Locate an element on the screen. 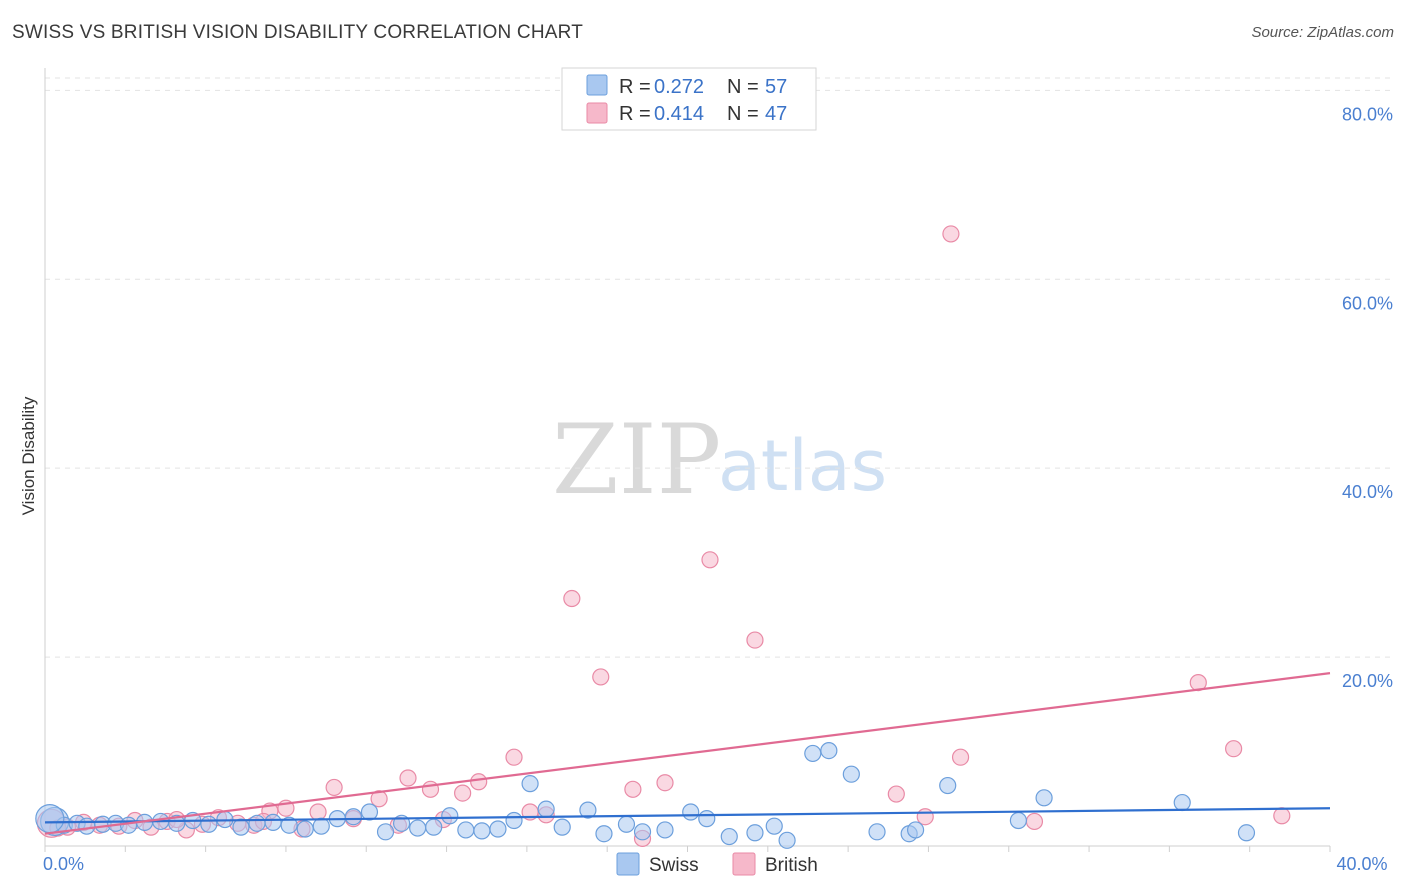 The height and width of the screenshot is (892, 1406). y-tick-label-2: 60.0% is located at coordinates (1367, 303).